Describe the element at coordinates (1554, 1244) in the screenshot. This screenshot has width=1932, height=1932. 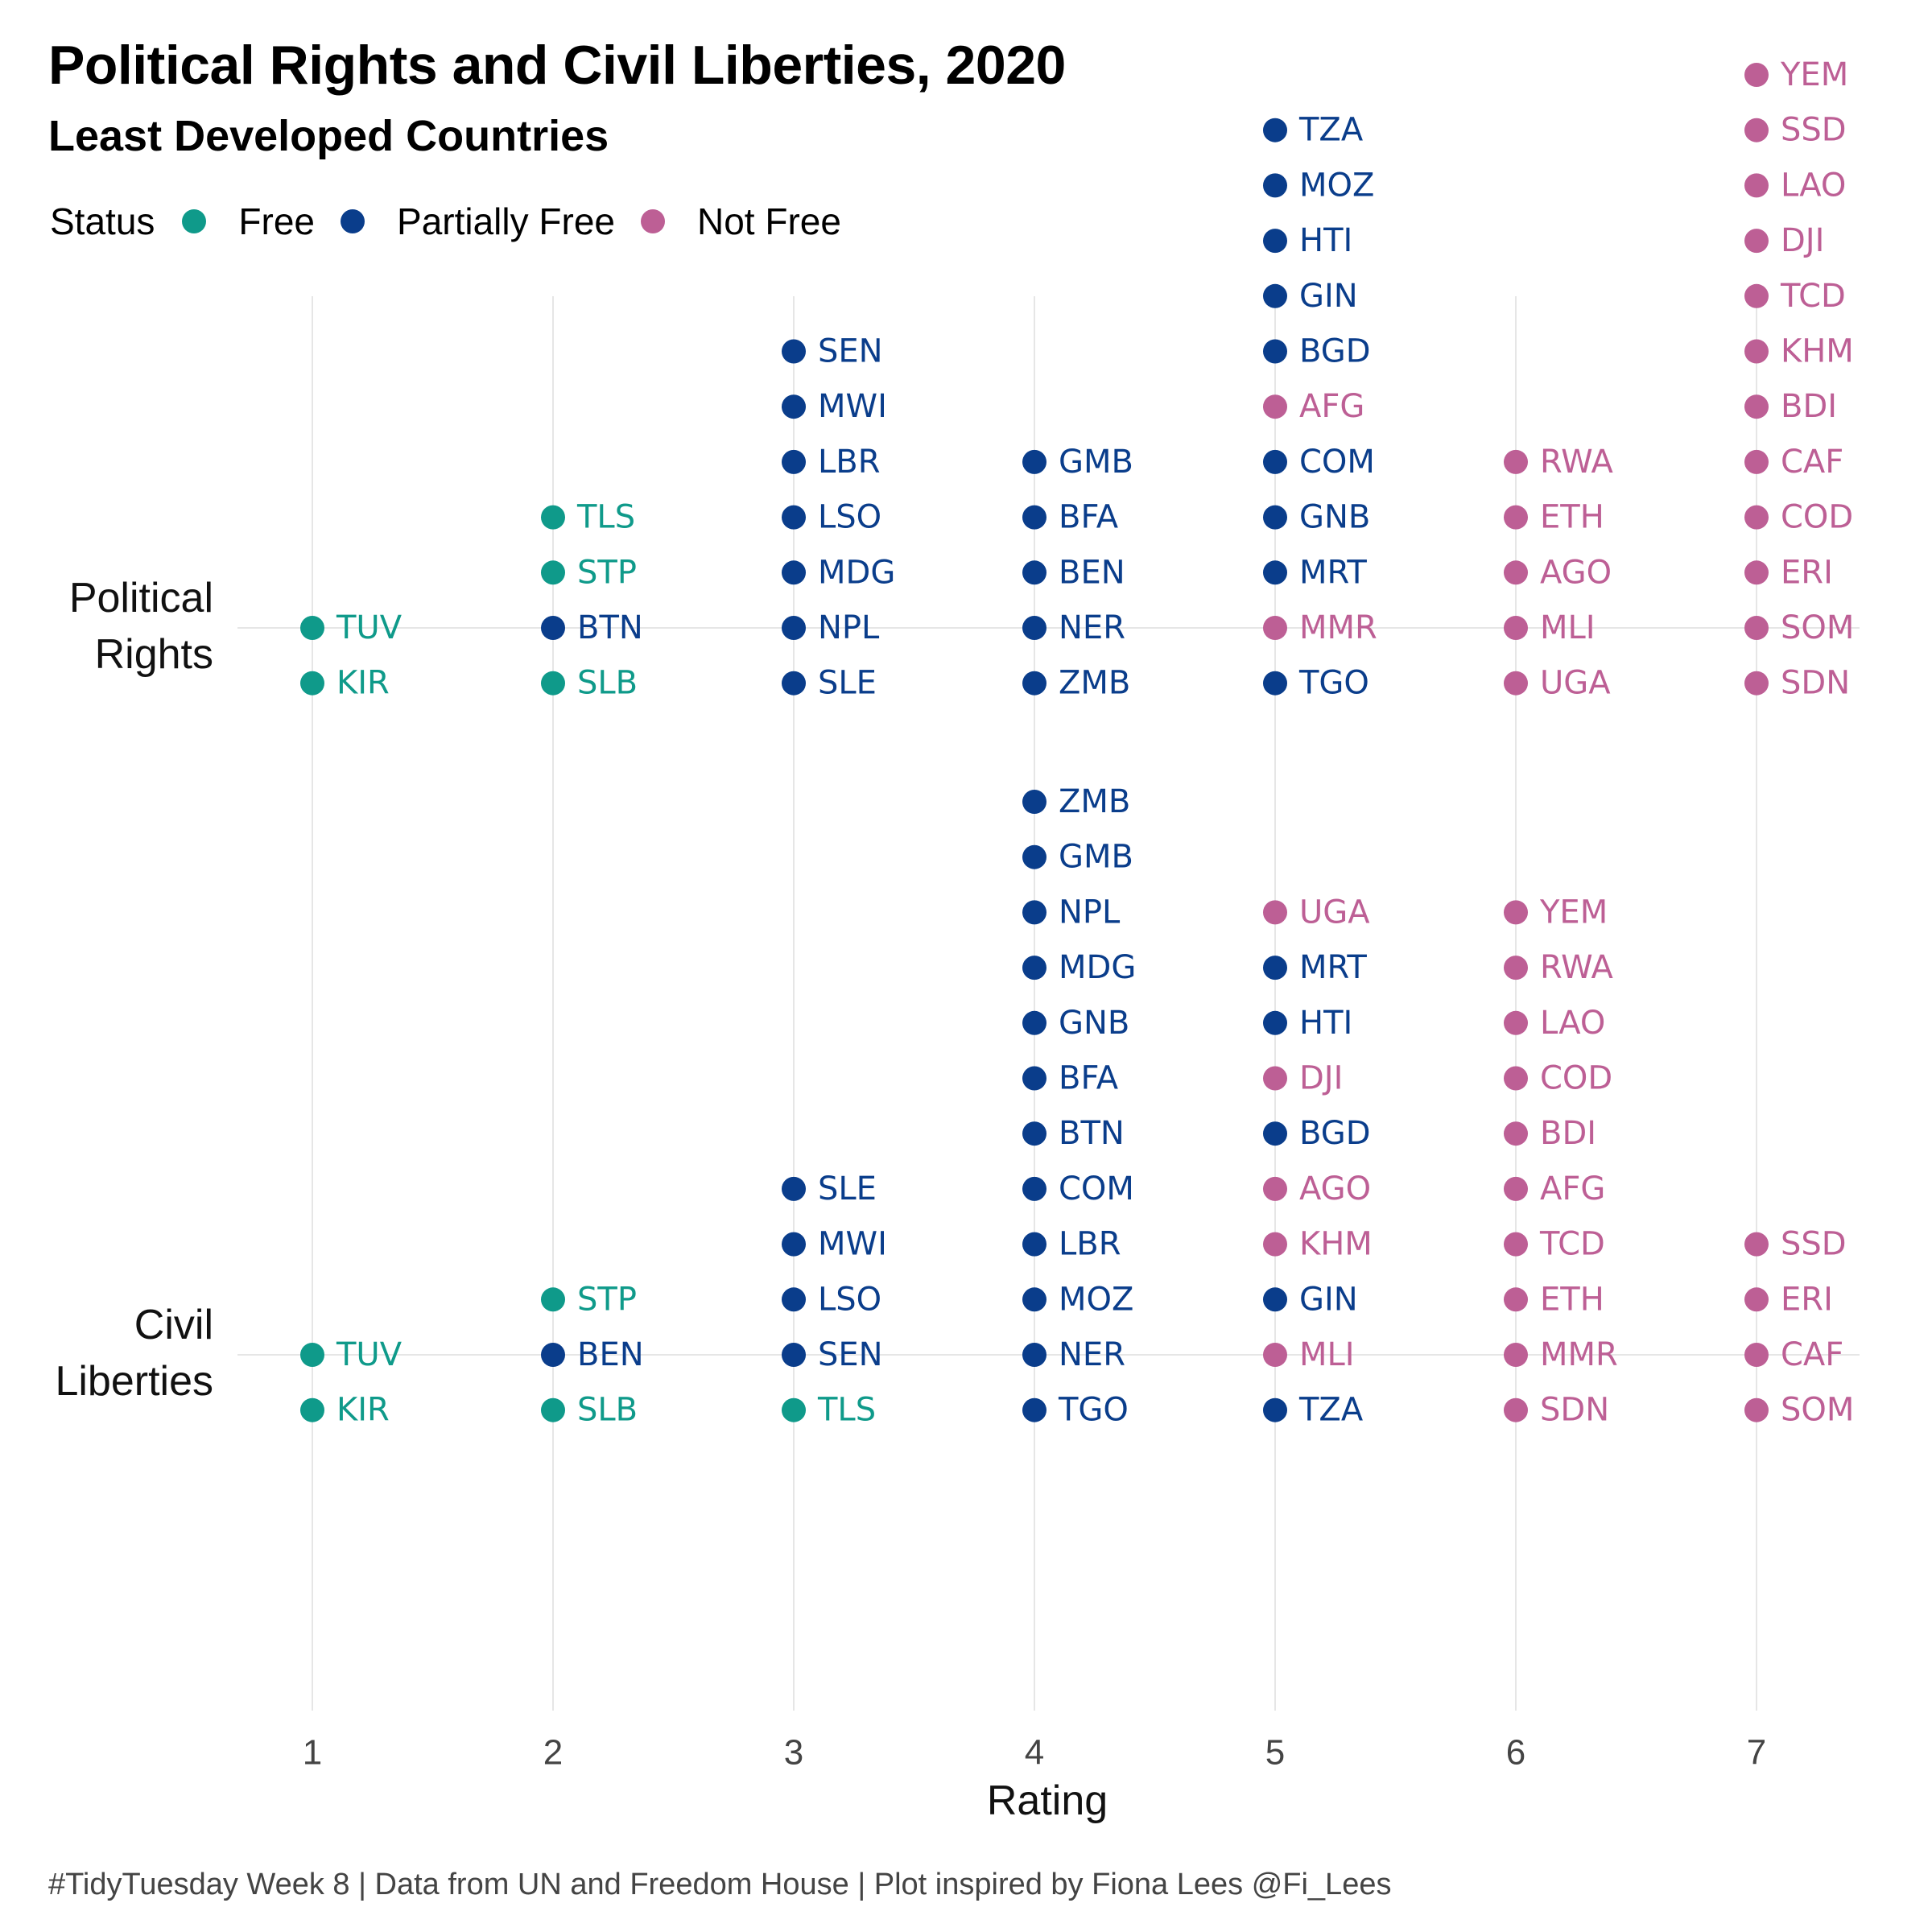
I see `point-tcd-cl: TCD` at that location.